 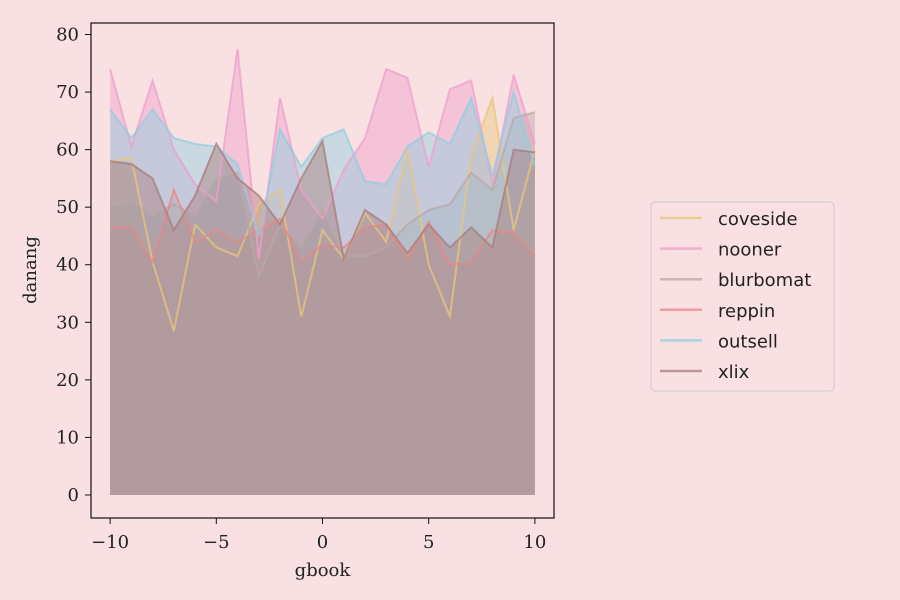 What do you see at coordinates (734, 372) in the screenshot?
I see `legend-label-xlix: xlix` at bounding box center [734, 372].